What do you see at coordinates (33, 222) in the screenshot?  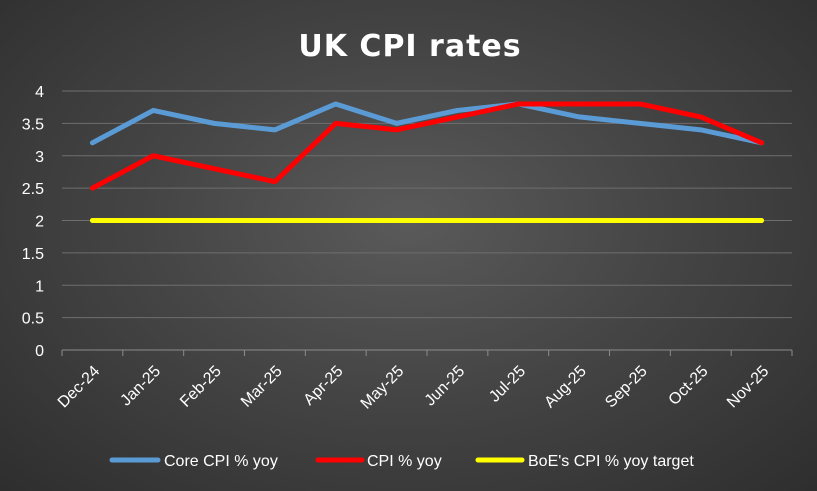 I see `y-axis-ticks: 0 0.5 1 1.5 2 2.5 3 3.5 4` at bounding box center [33, 222].